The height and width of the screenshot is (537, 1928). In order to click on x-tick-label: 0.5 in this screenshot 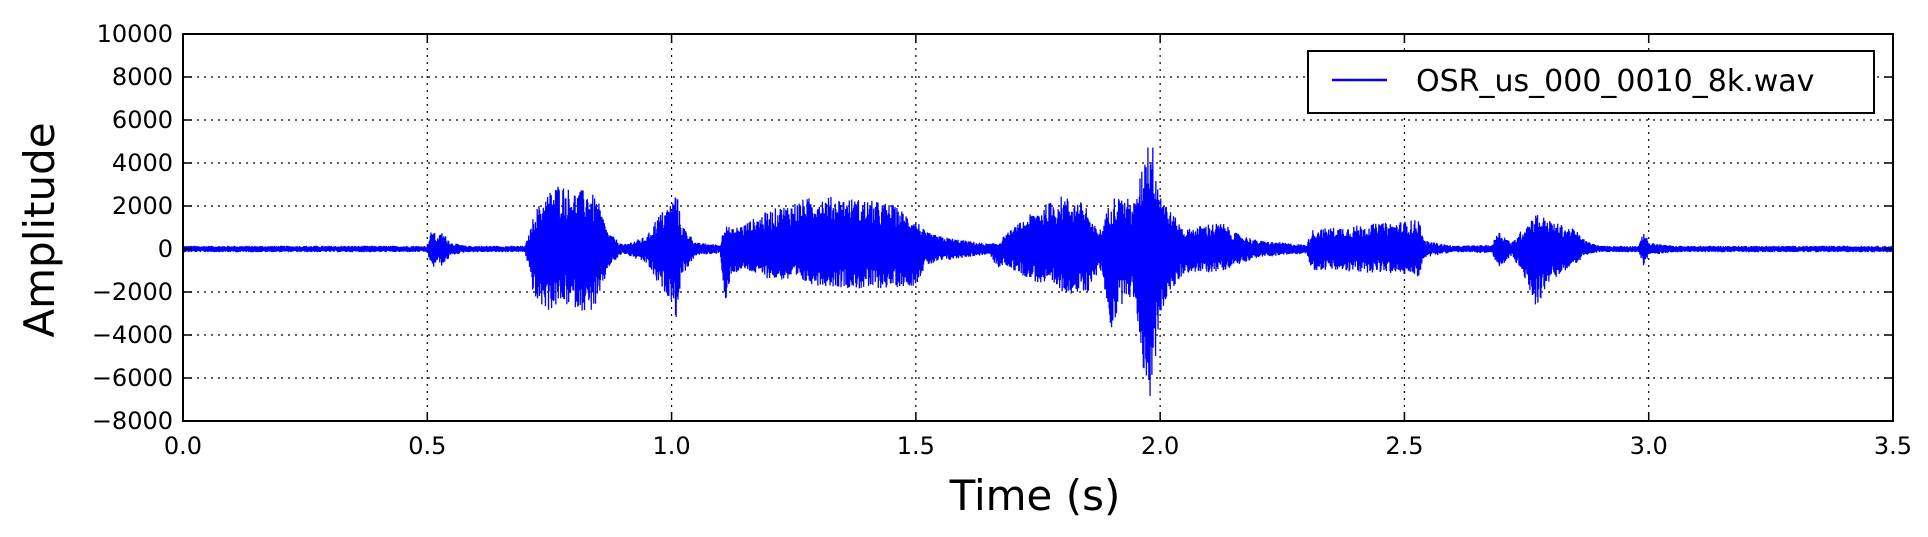, I will do `click(427, 446)`.